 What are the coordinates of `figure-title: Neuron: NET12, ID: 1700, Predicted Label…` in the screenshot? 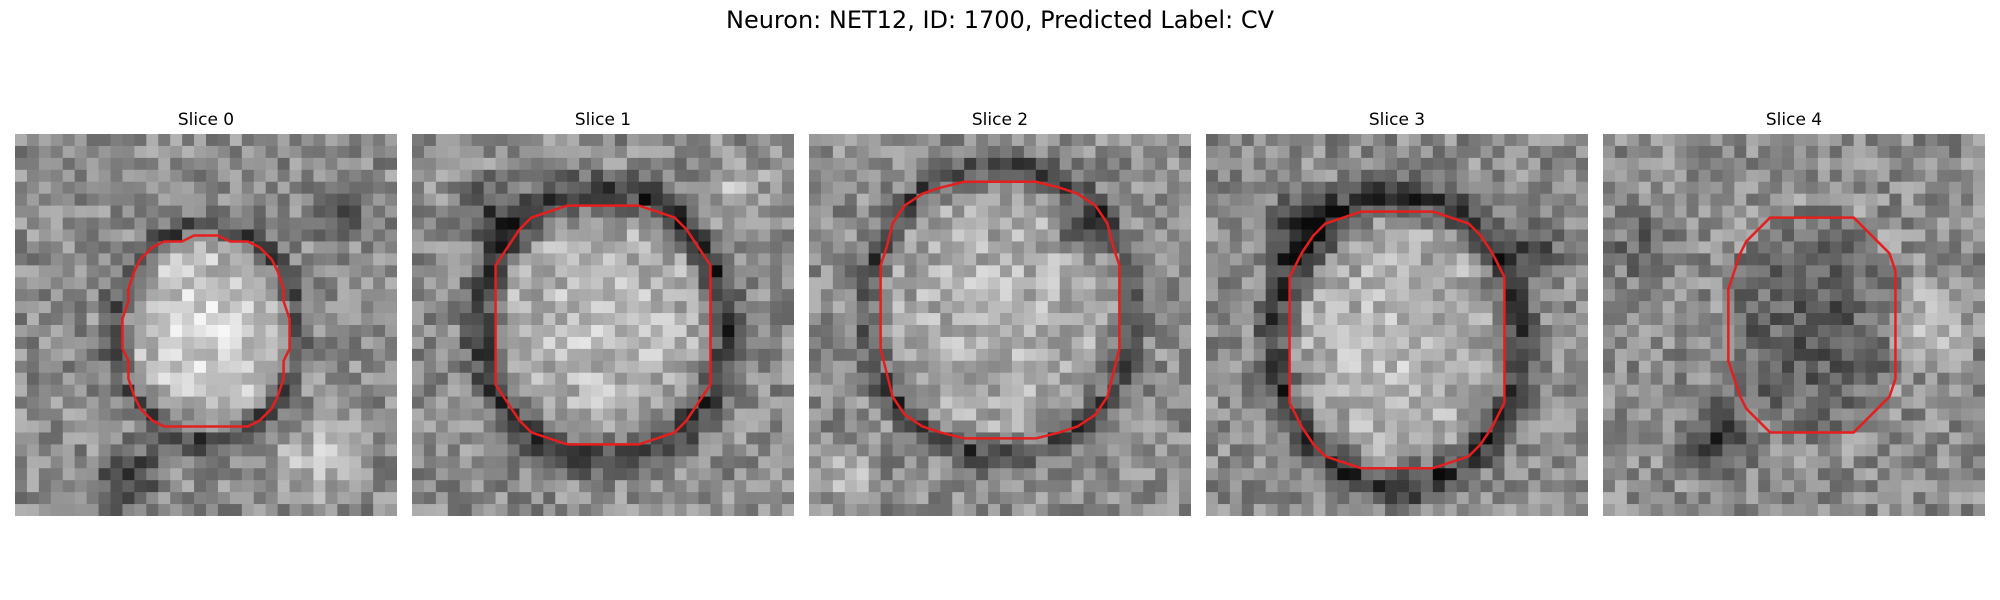 It's located at (1000, 20).